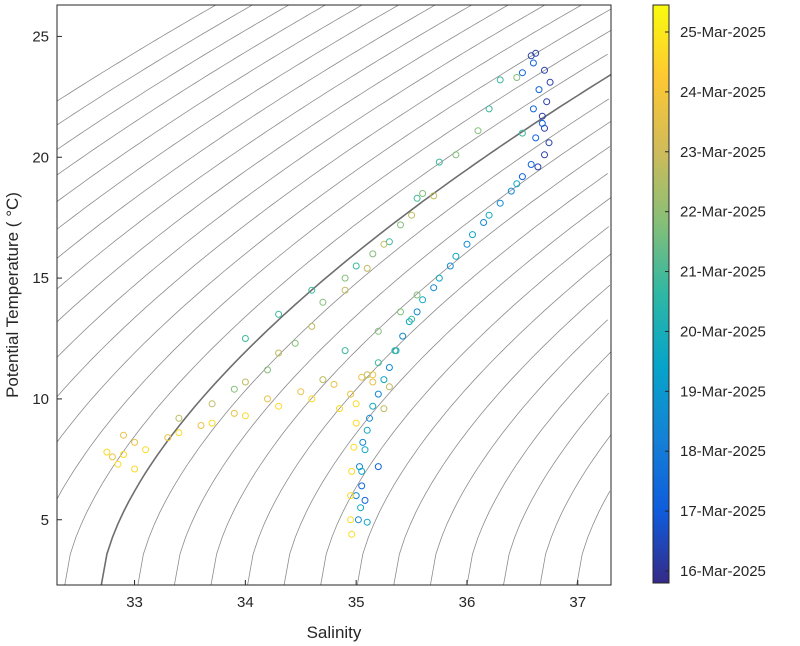 This screenshot has height=646, width=800. What do you see at coordinates (723, 571) in the screenshot?
I see `colorbar-tick-label: 16-Mar-2025` at bounding box center [723, 571].